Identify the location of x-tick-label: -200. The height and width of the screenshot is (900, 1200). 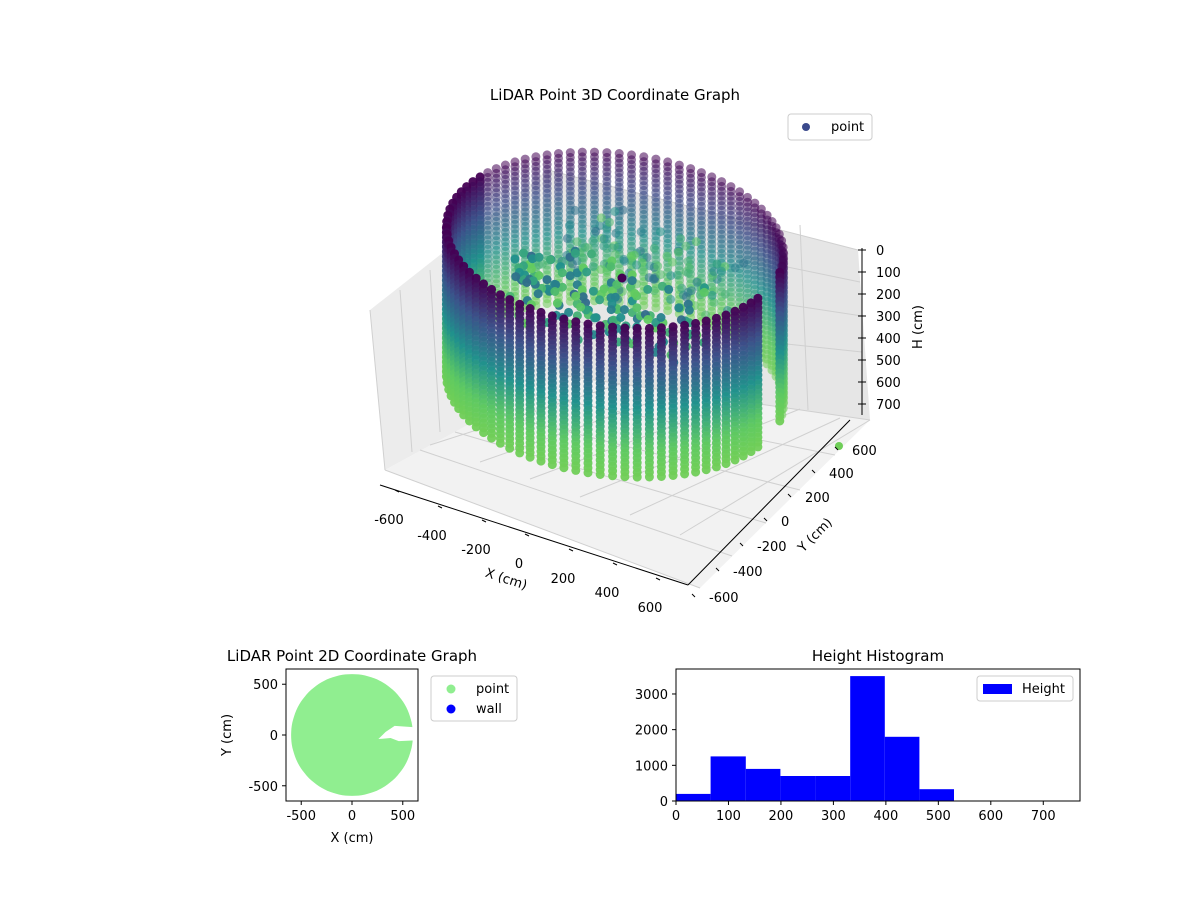
(476, 550).